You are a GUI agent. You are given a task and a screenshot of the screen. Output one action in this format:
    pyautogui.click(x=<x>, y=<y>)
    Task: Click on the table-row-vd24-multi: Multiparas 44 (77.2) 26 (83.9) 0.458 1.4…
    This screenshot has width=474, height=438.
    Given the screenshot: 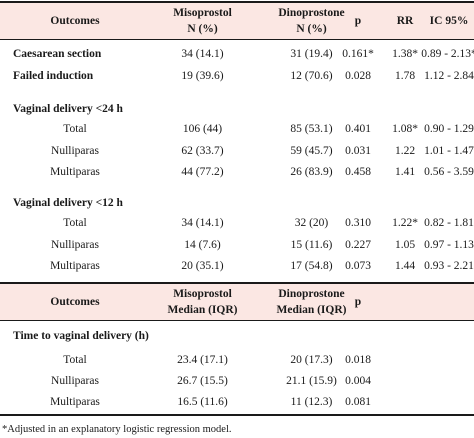 What is the action you would take?
    pyautogui.click(x=237, y=172)
    